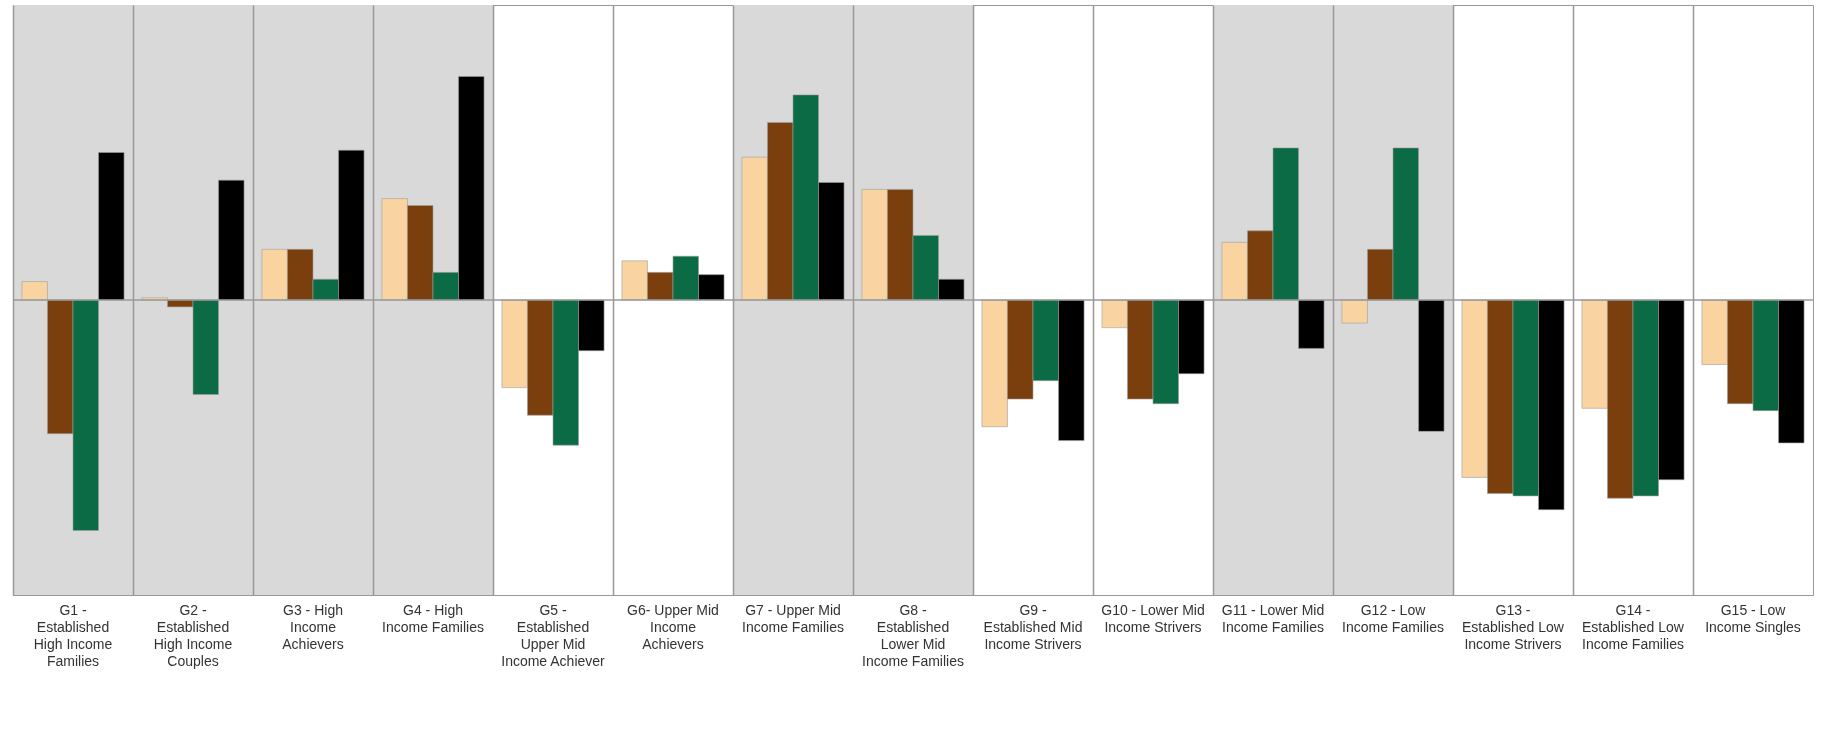  I want to click on x-tick-label: G9 - Established Mid Income Strivers, so click(1033, 626).